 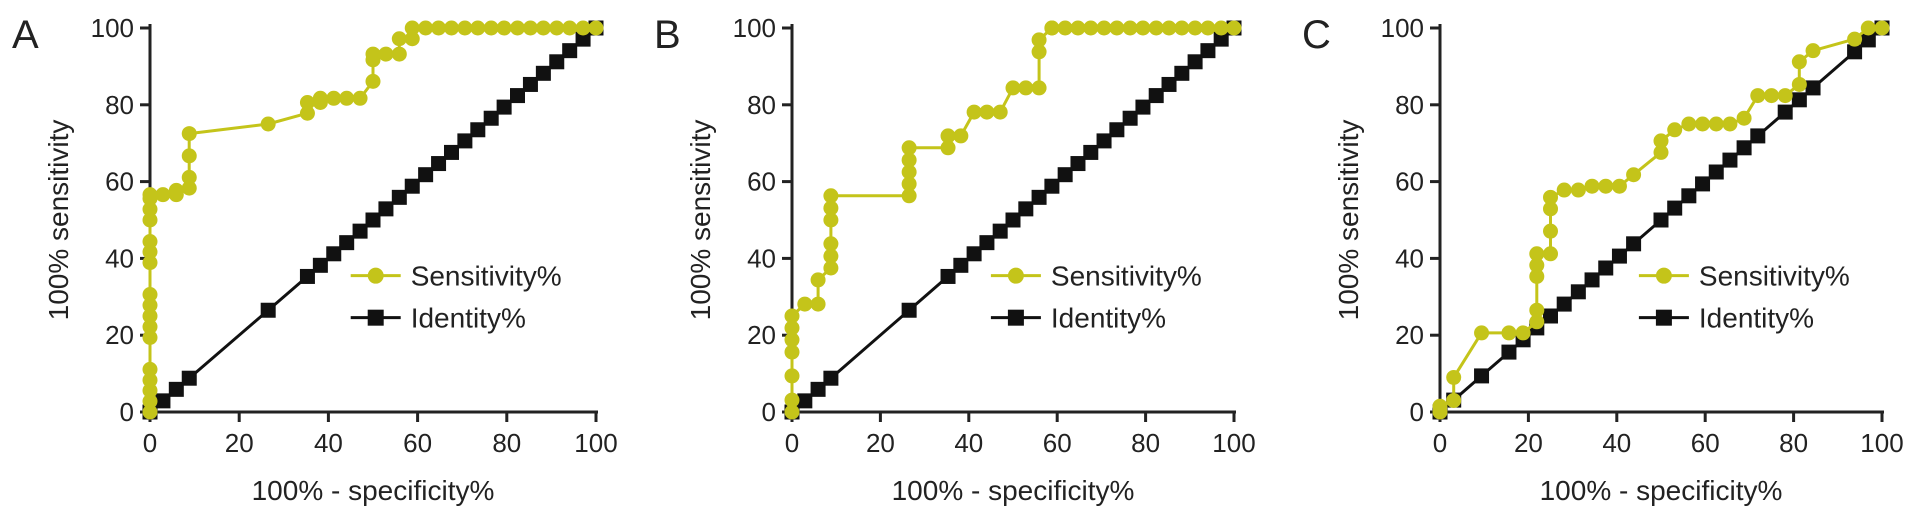 What do you see at coordinates (1417, 412) in the screenshot?
I see `y-tick-label: 0` at bounding box center [1417, 412].